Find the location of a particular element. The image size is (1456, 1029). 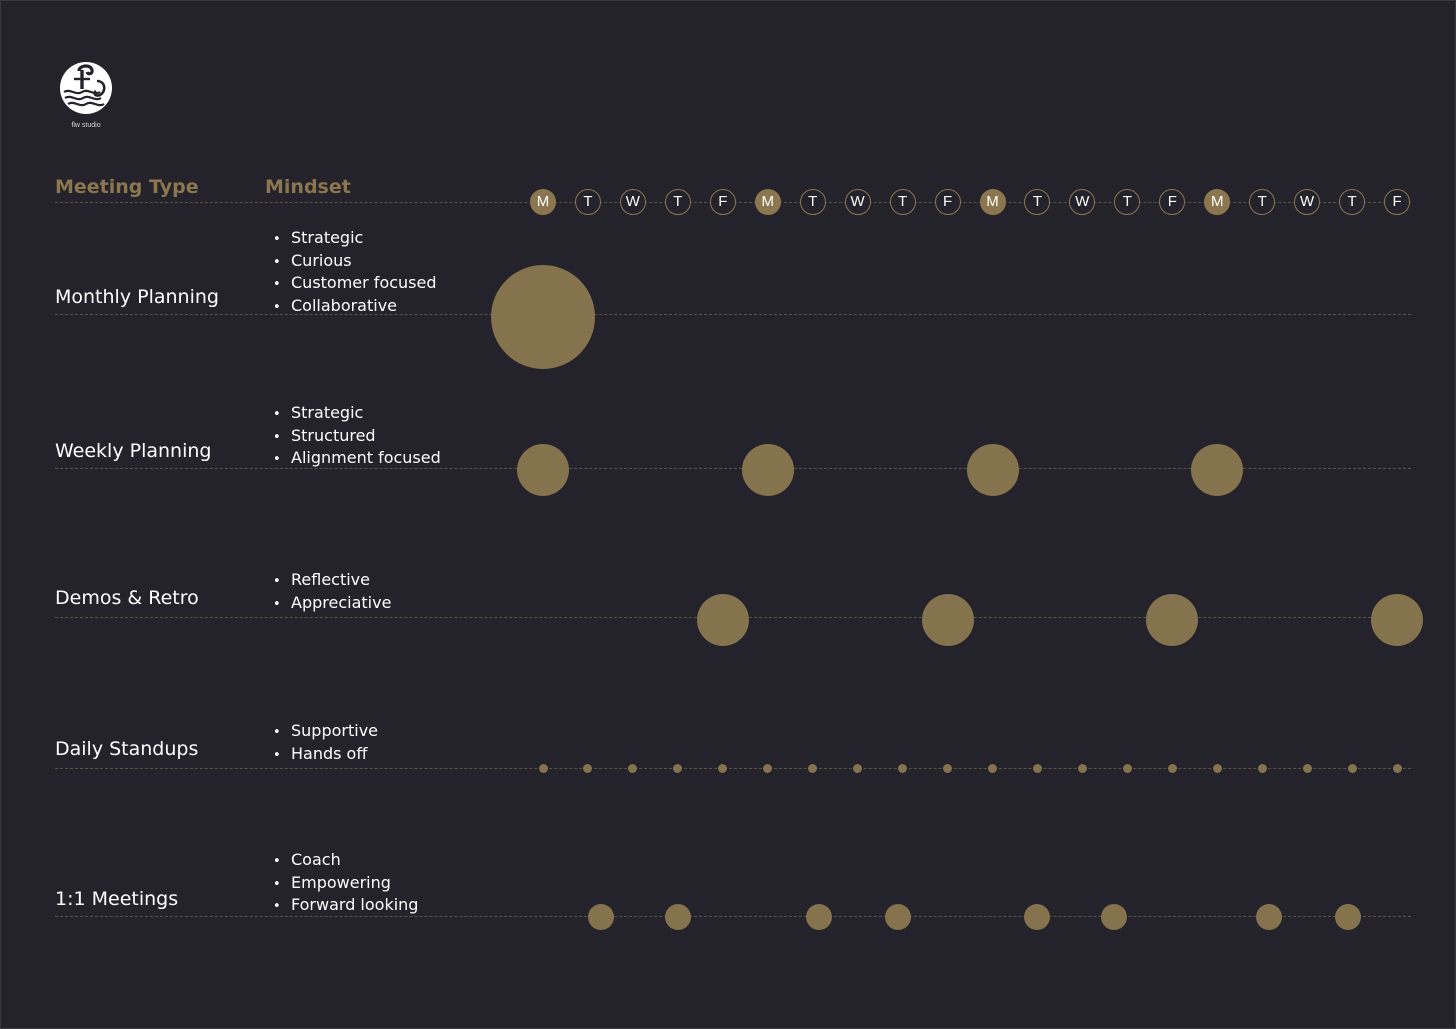

mindset-item: • Appreciative is located at coordinates (332, 602).